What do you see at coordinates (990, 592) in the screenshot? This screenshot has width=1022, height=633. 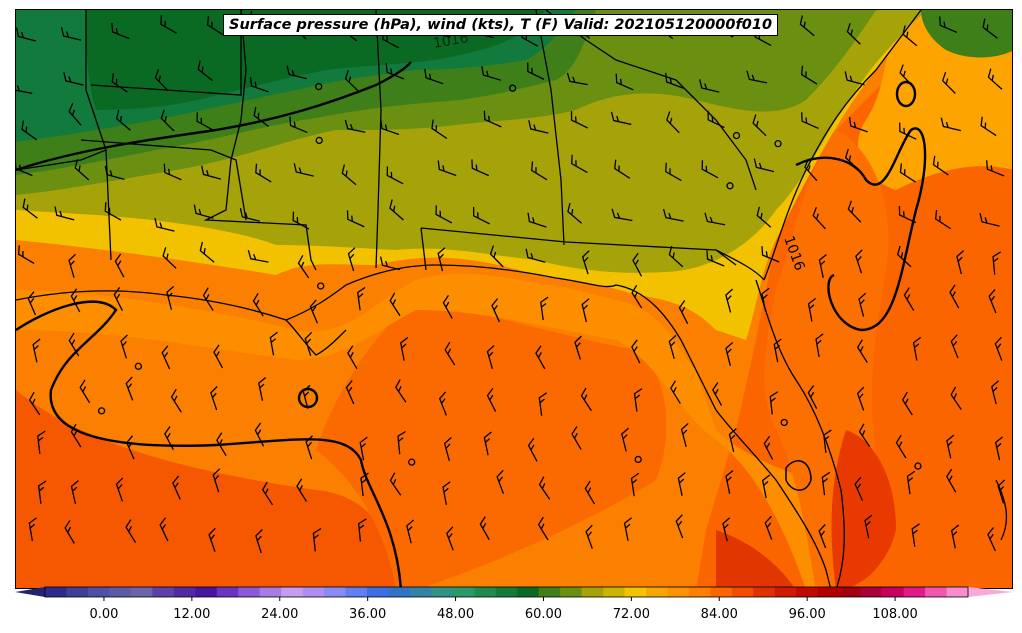 I see `colorbar-extend-high` at bounding box center [990, 592].